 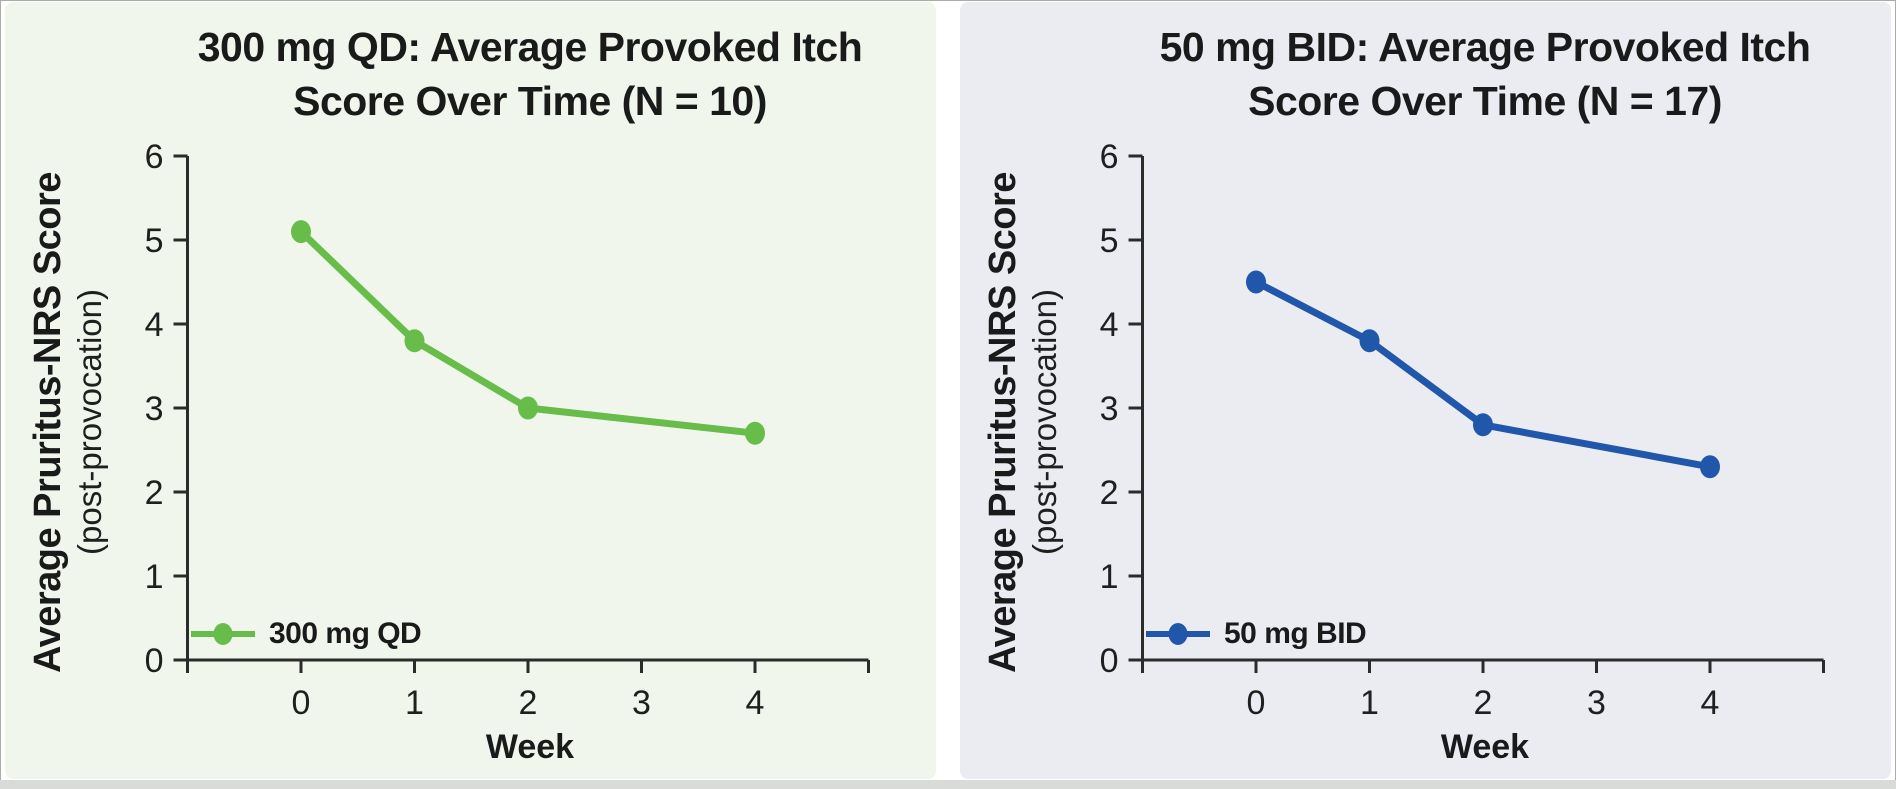 I want to click on chart-title-line1: 50 mg BID: Average Provoked Itch, so click(x=1485, y=47).